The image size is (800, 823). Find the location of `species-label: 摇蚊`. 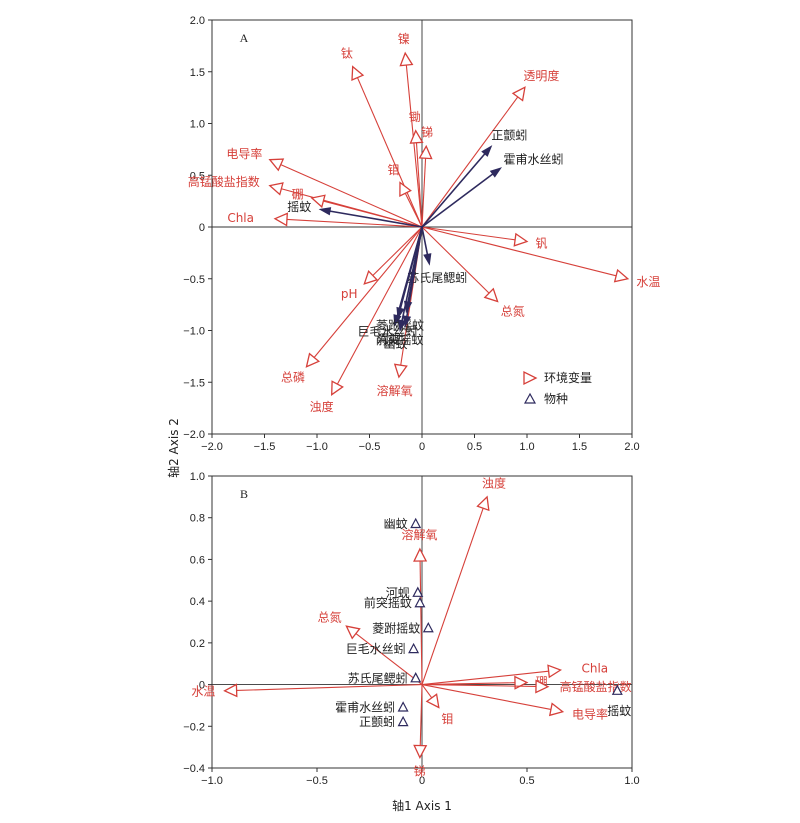

species-label: 摇蚊 is located at coordinates (299, 206).